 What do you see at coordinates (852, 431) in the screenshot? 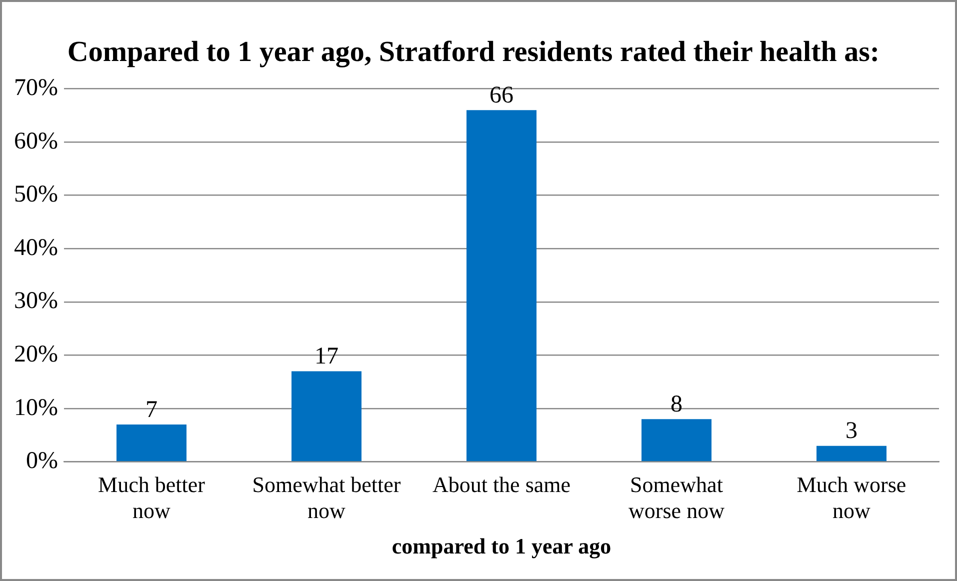
I see `data-label: 3` at bounding box center [852, 431].